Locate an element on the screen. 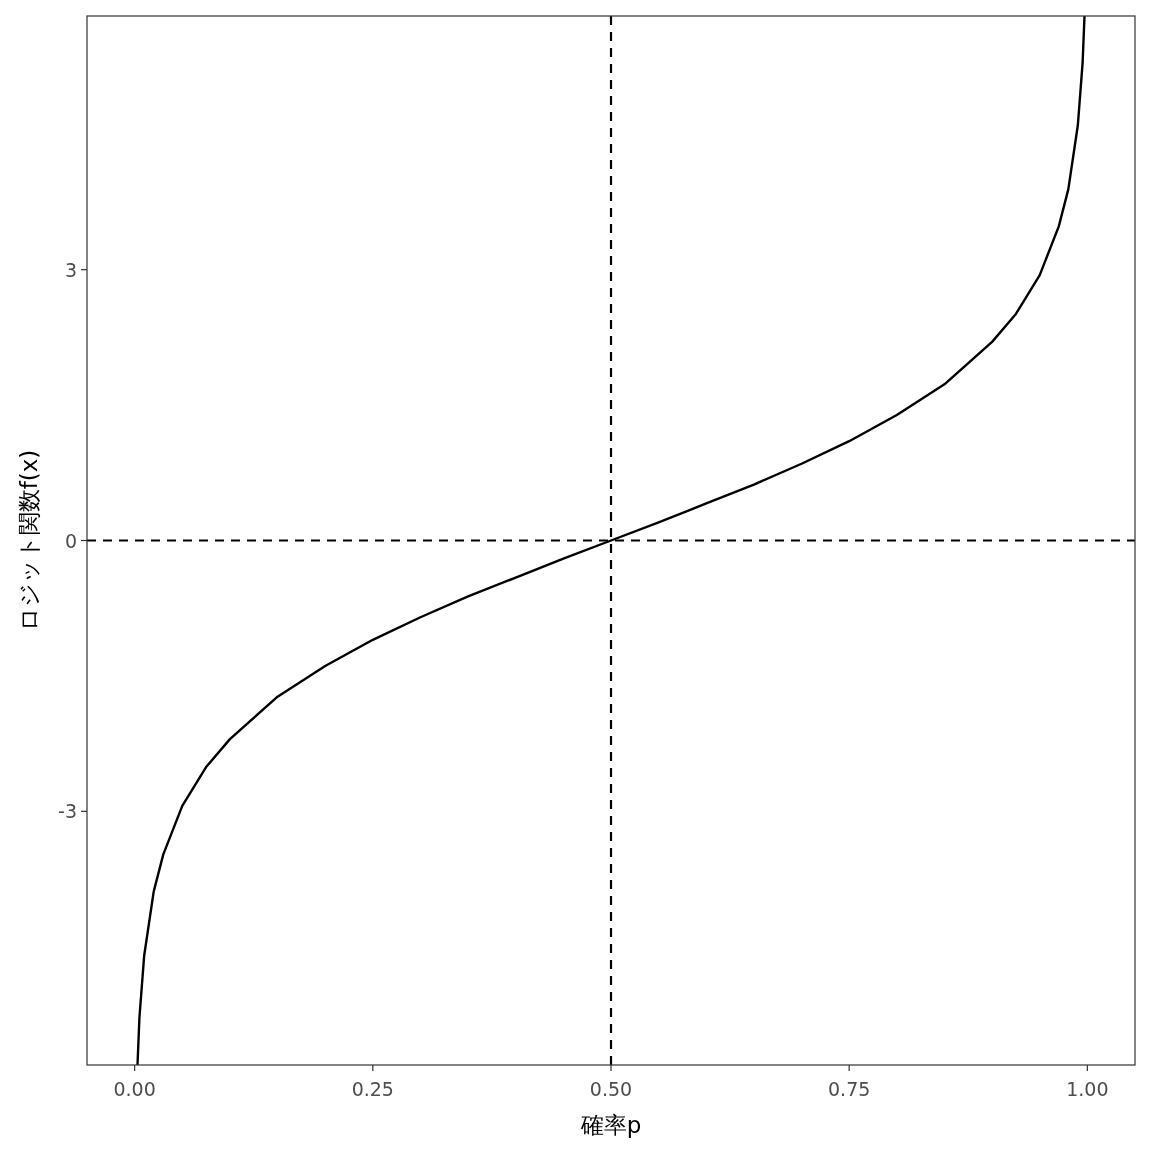 The height and width of the screenshot is (1152, 1152). y-tick-label: 3 is located at coordinates (70, 269).